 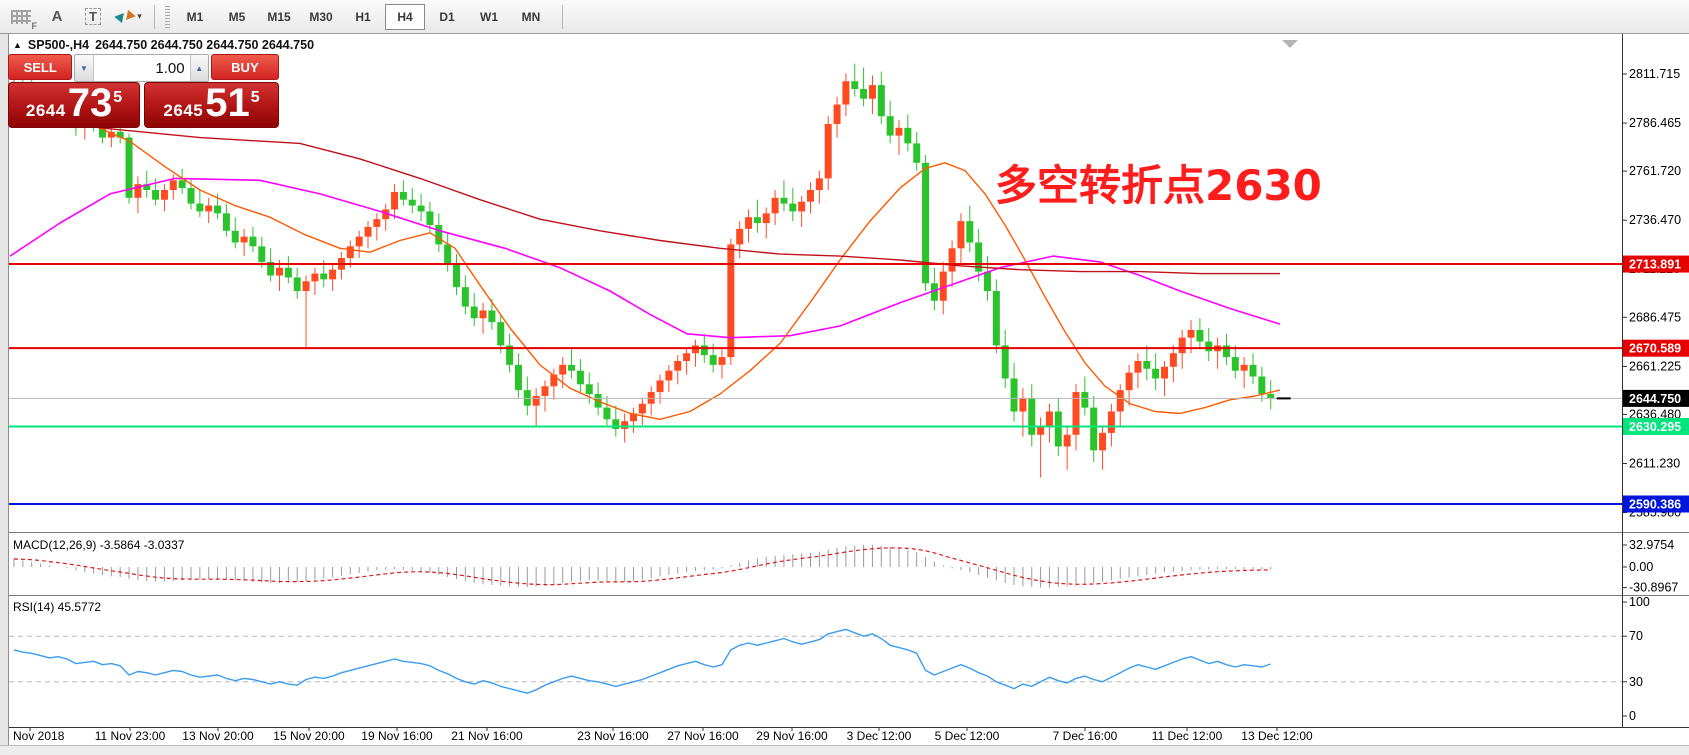 I want to click on macd-tick-label: 32.9754, so click(x=1651, y=545).